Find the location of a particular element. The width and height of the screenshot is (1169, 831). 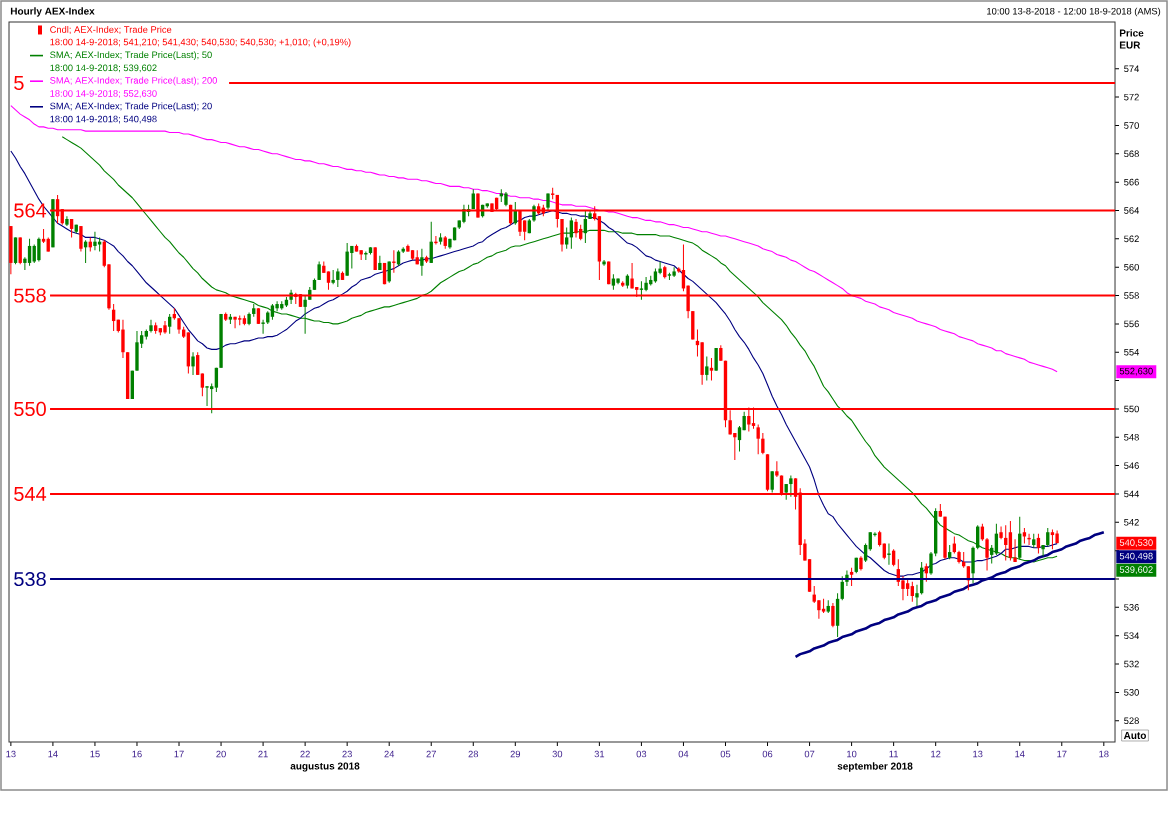

x-tick-label: 16 is located at coordinates (137, 754).